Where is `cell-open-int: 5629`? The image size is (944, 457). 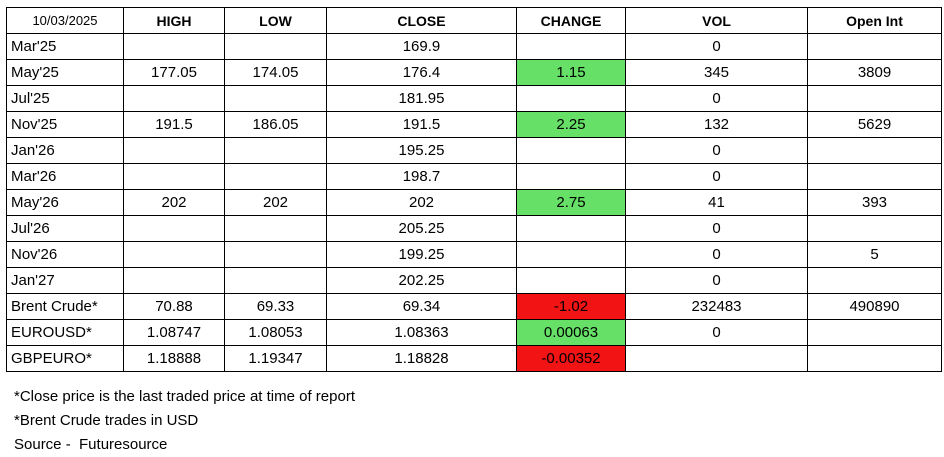
cell-open-int: 5629 is located at coordinates (874, 124).